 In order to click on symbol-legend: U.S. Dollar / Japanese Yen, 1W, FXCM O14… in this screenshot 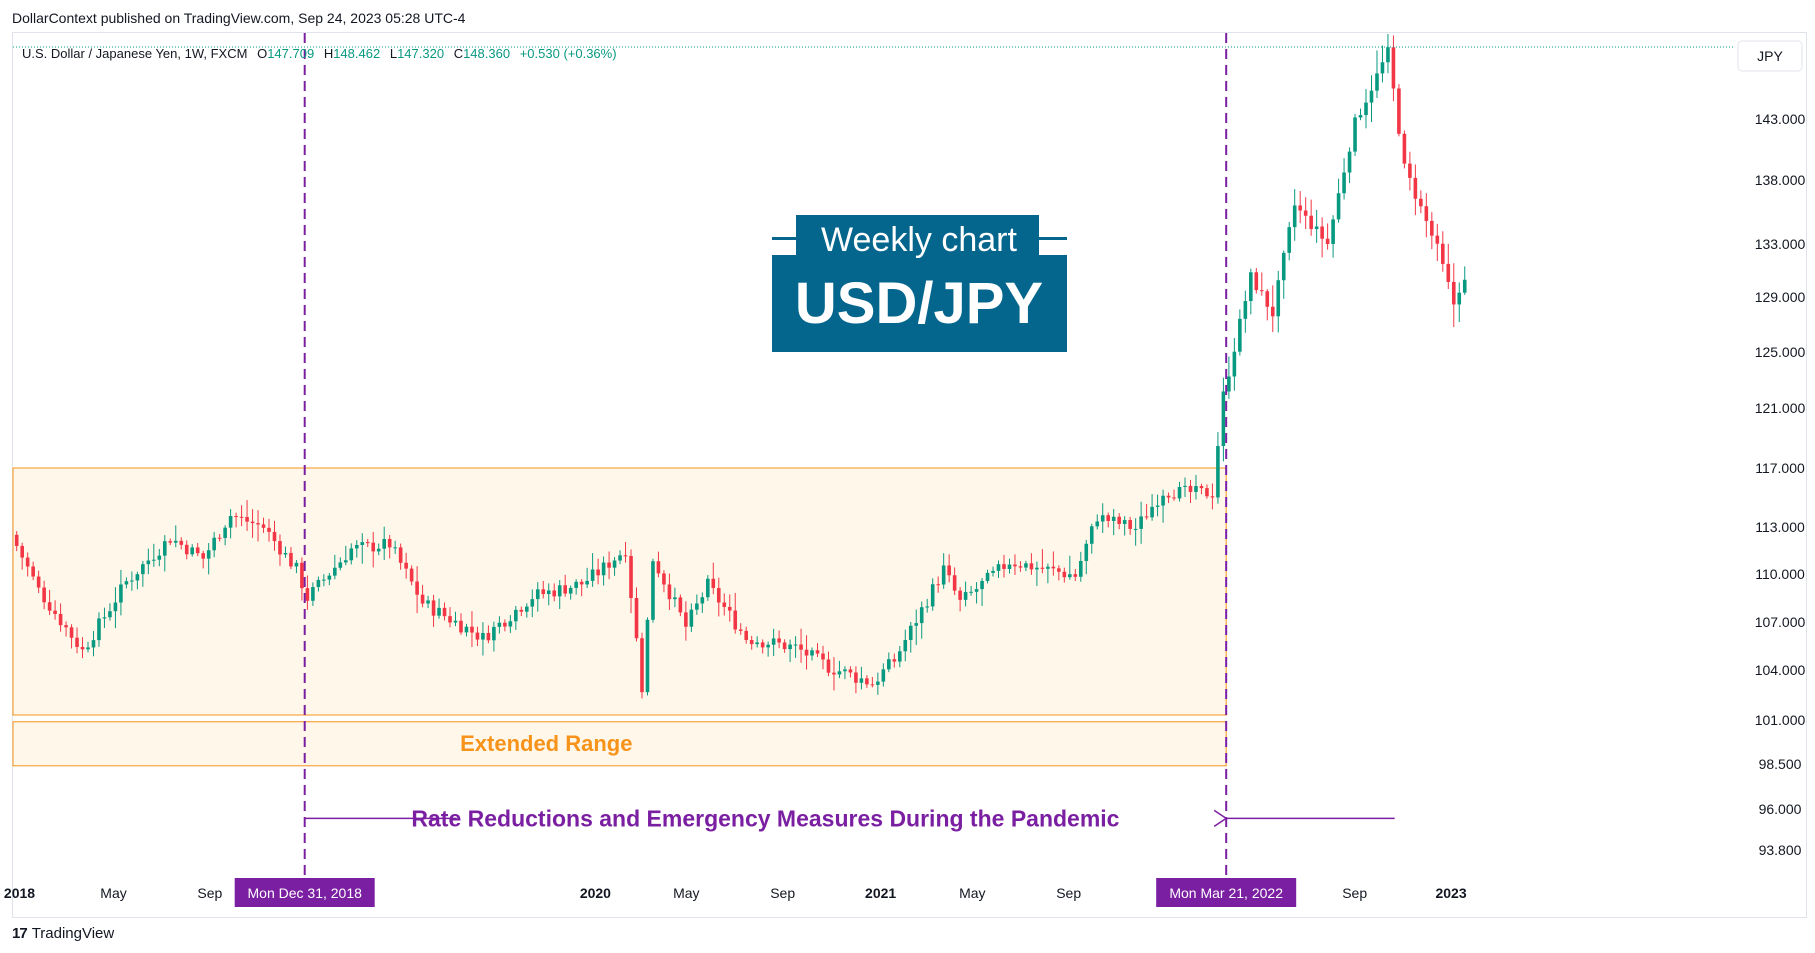, I will do `click(319, 53)`.